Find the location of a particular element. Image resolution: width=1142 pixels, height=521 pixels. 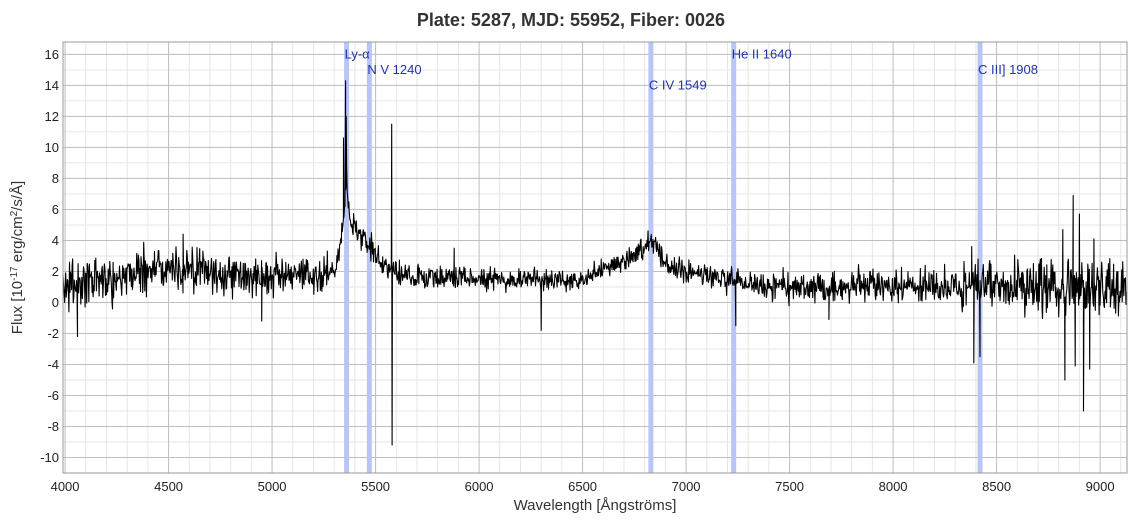

y-tick-label: 12 is located at coordinates (52, 116).